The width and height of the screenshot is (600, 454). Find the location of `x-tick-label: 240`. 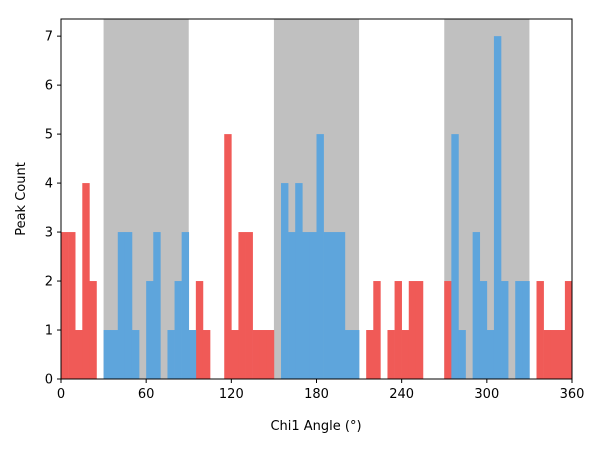

x-tick-label: 240 is located at coordinates (401, 394).